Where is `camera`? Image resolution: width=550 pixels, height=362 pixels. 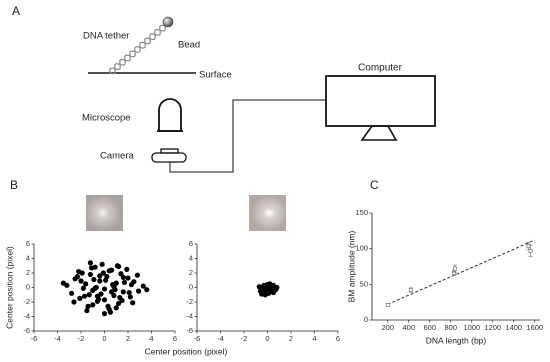
camera is located at coordinates (169, 157).